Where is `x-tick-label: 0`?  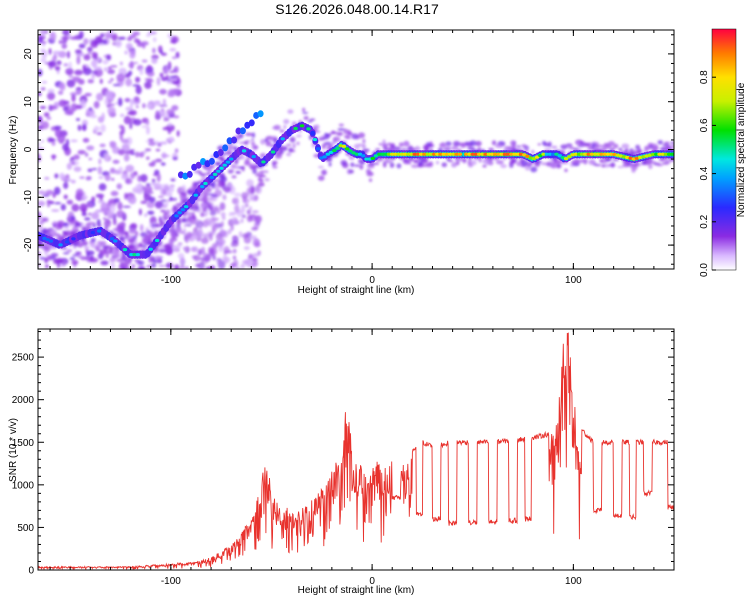 x-tick-label: 0 is located at coordinates (372, 581).